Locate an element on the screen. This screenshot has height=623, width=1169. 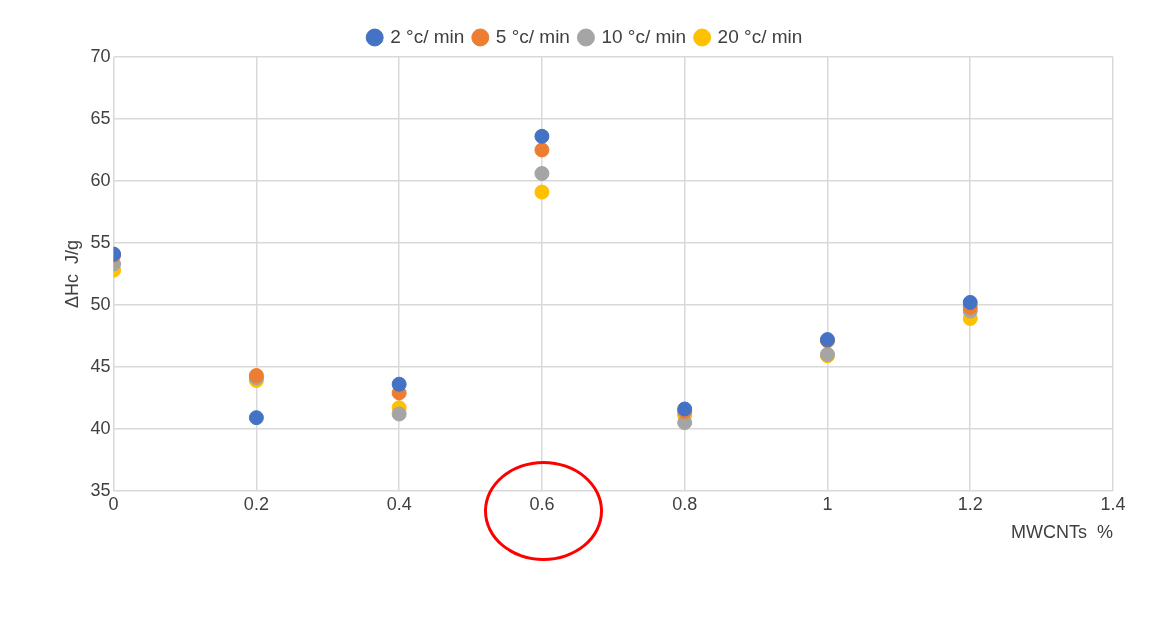
y-tick-label: 55 is located at coordinates (100, 241).